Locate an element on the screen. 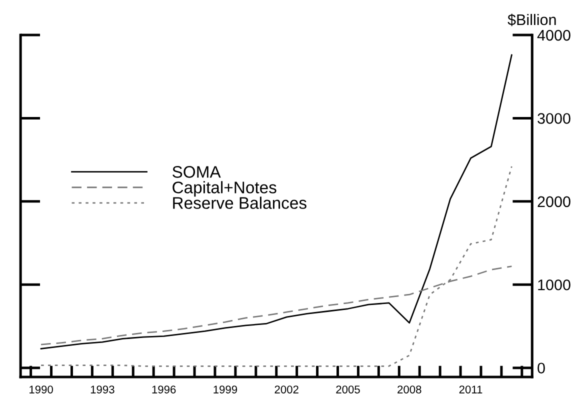 The width and height of the screenshot is (588, 412). x-tick-label: 1990 is located at coordinates (41, 390).